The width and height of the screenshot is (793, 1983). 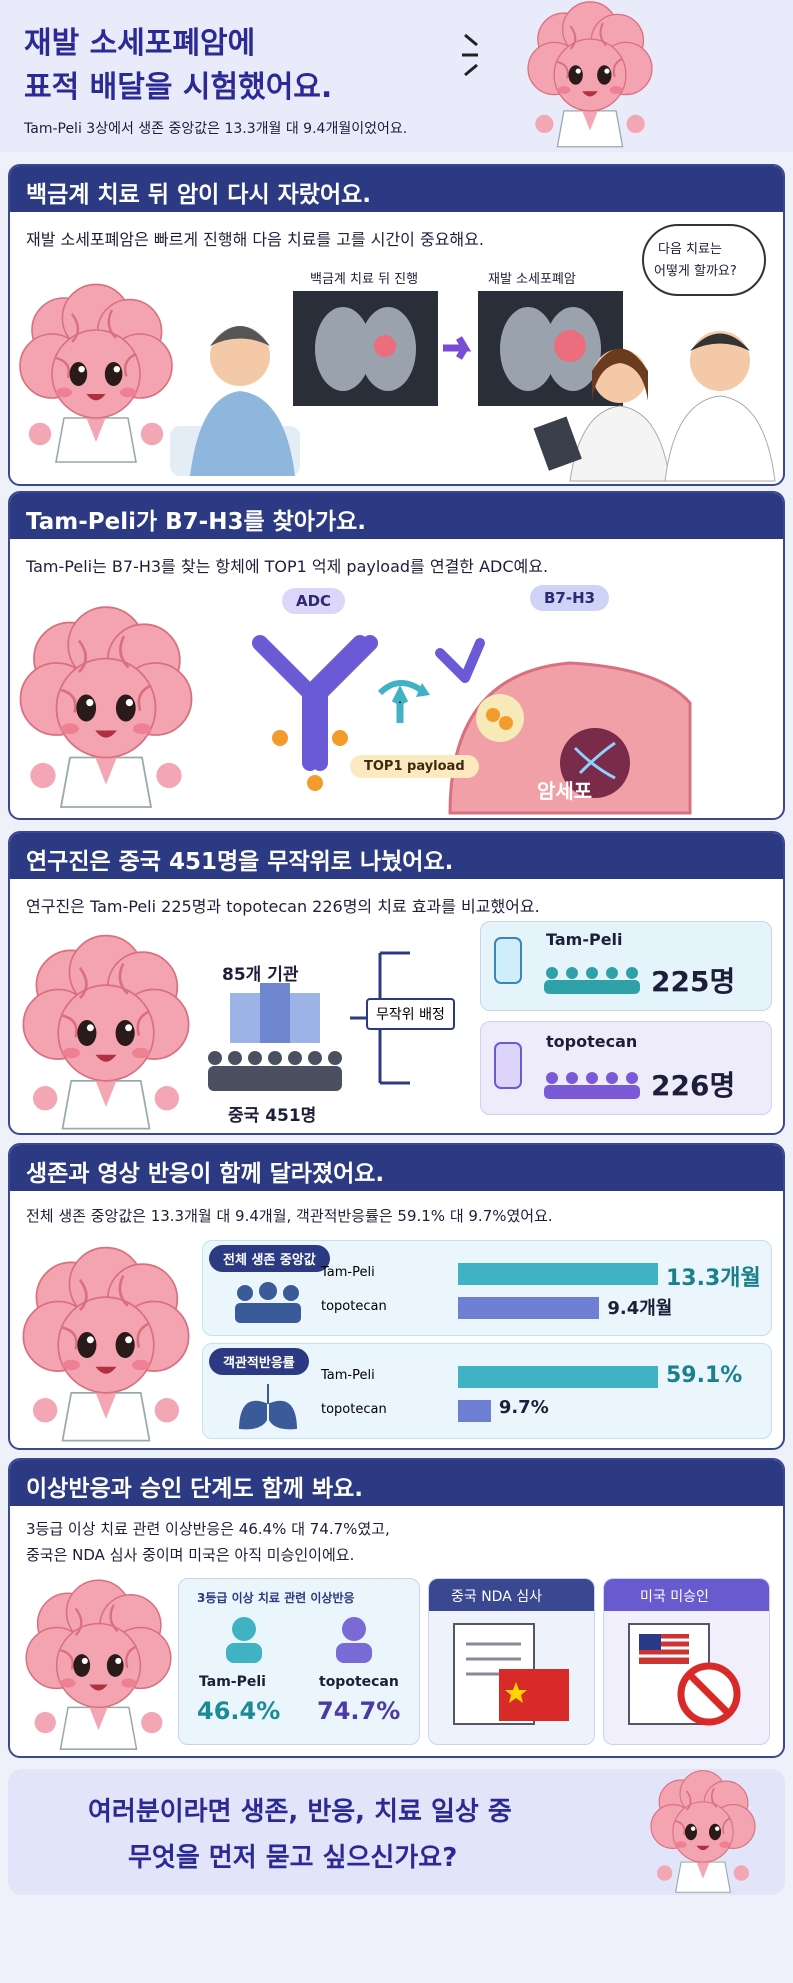 What do you see at coordinates (199, 195) in the screenshot?
I see `section-heading: 백금계 치료 뒤 암이 다시 자랐어요.` at bounding box center [199, 195].